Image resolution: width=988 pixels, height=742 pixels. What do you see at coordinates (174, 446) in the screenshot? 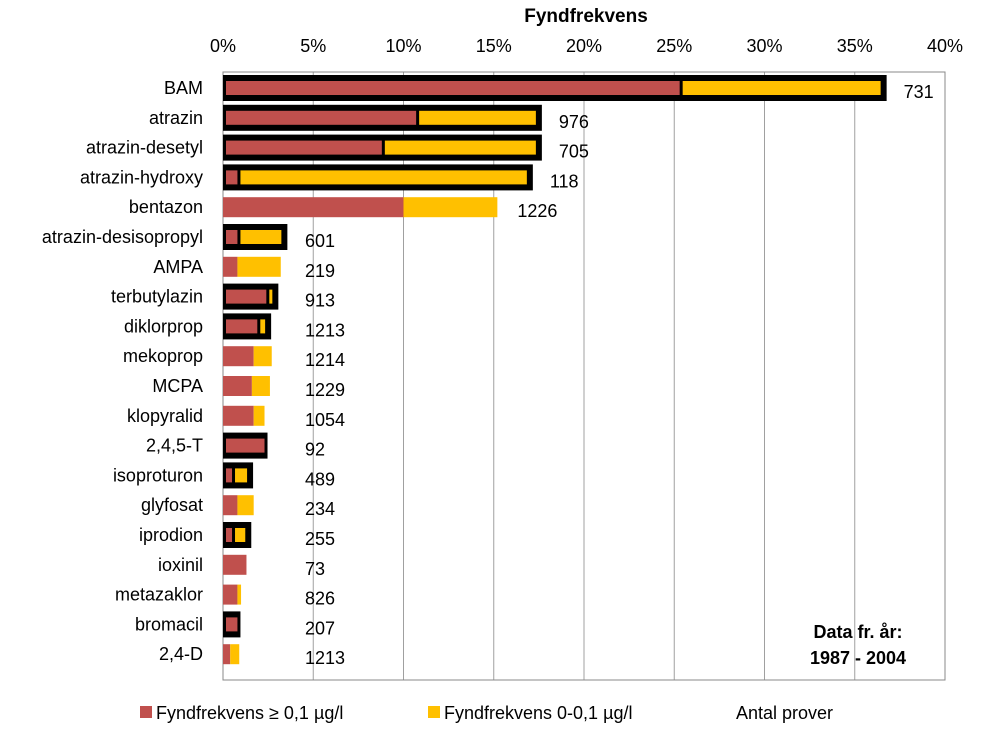
I see `category-label: 2,4,5-T` at bounding box center [174, 446].